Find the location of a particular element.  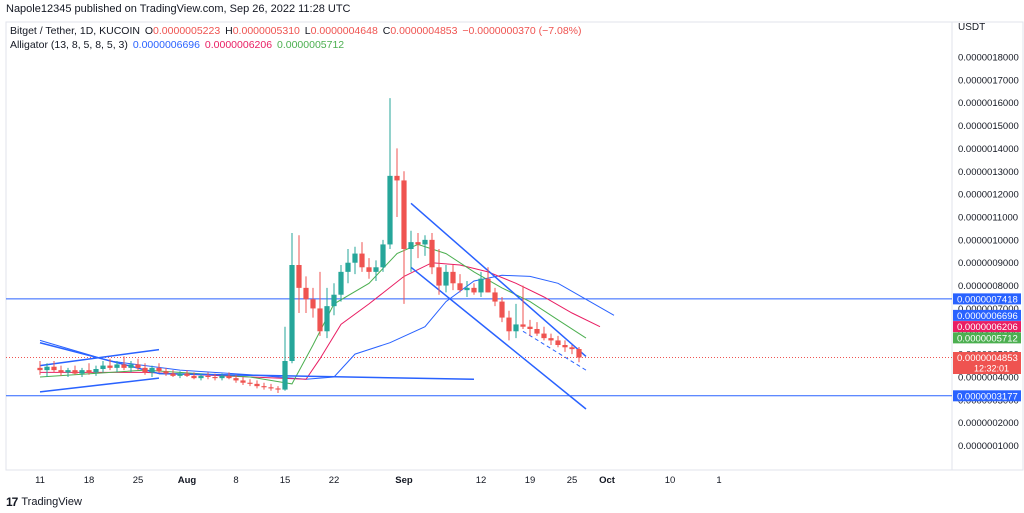

y-tick-label: 0.0000007000 is located at coordinates (988, 309).